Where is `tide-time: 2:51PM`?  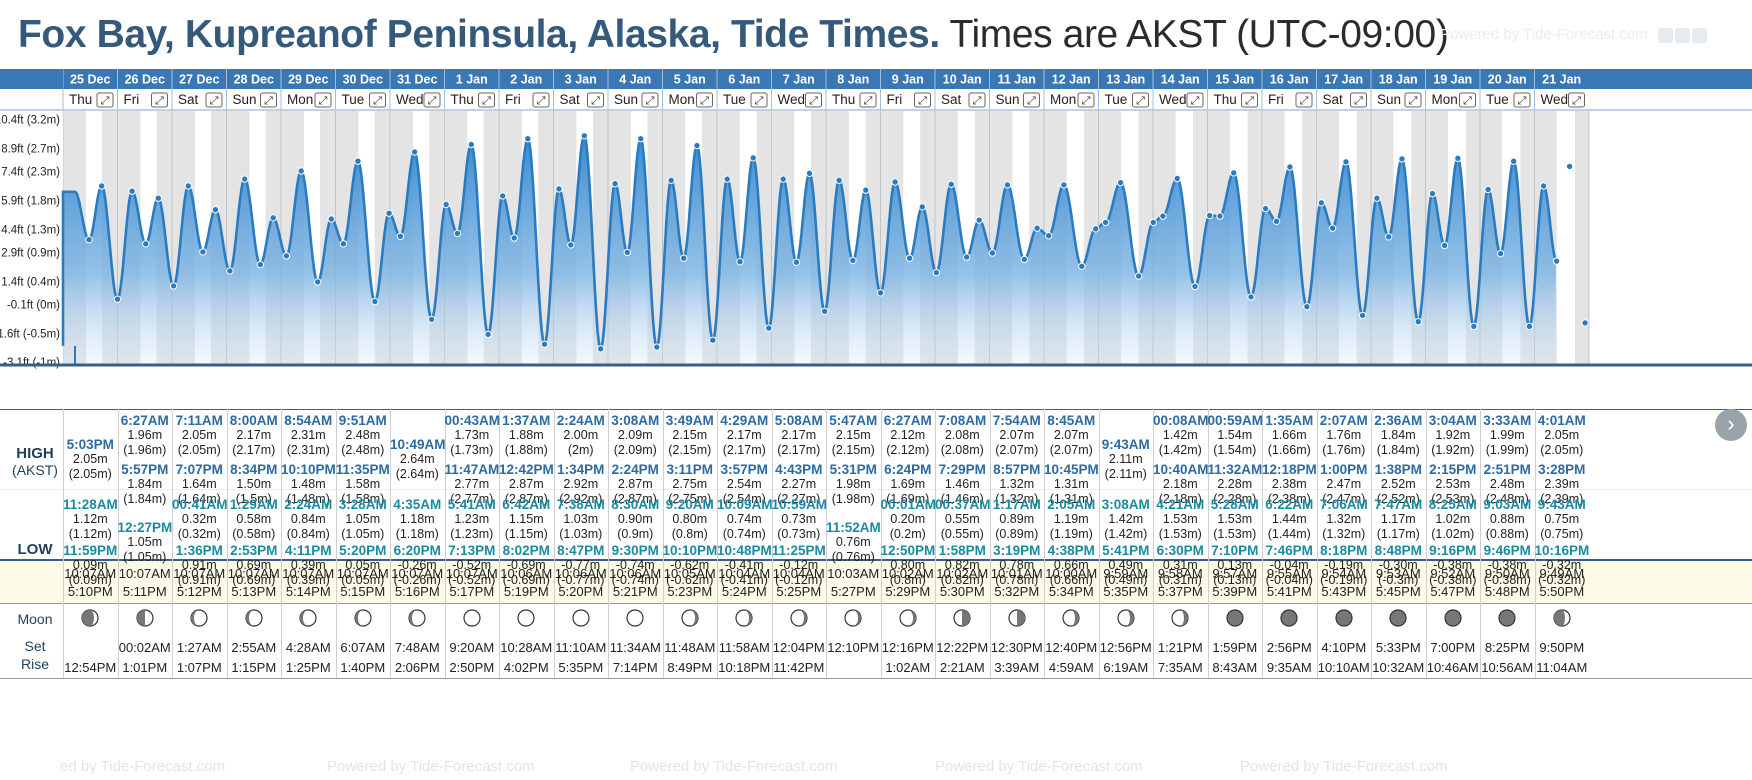
tide-time: 2:51PM is located at coordinates (1507, 469).